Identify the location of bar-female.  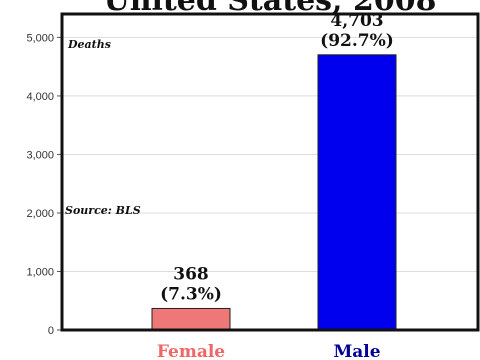
(191, 319).